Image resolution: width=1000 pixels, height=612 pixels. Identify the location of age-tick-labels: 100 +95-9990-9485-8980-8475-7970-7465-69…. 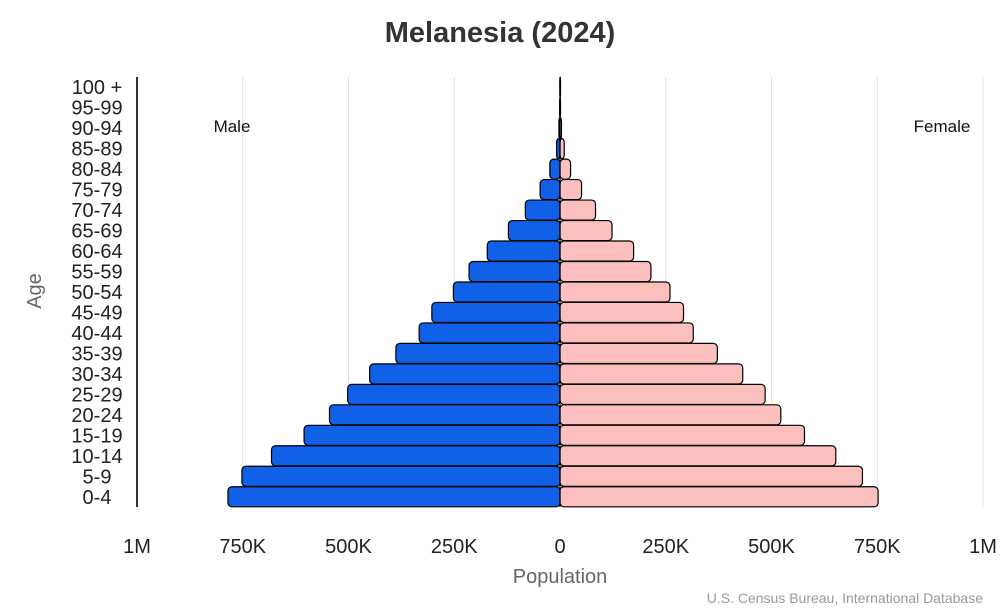
(96, 293).